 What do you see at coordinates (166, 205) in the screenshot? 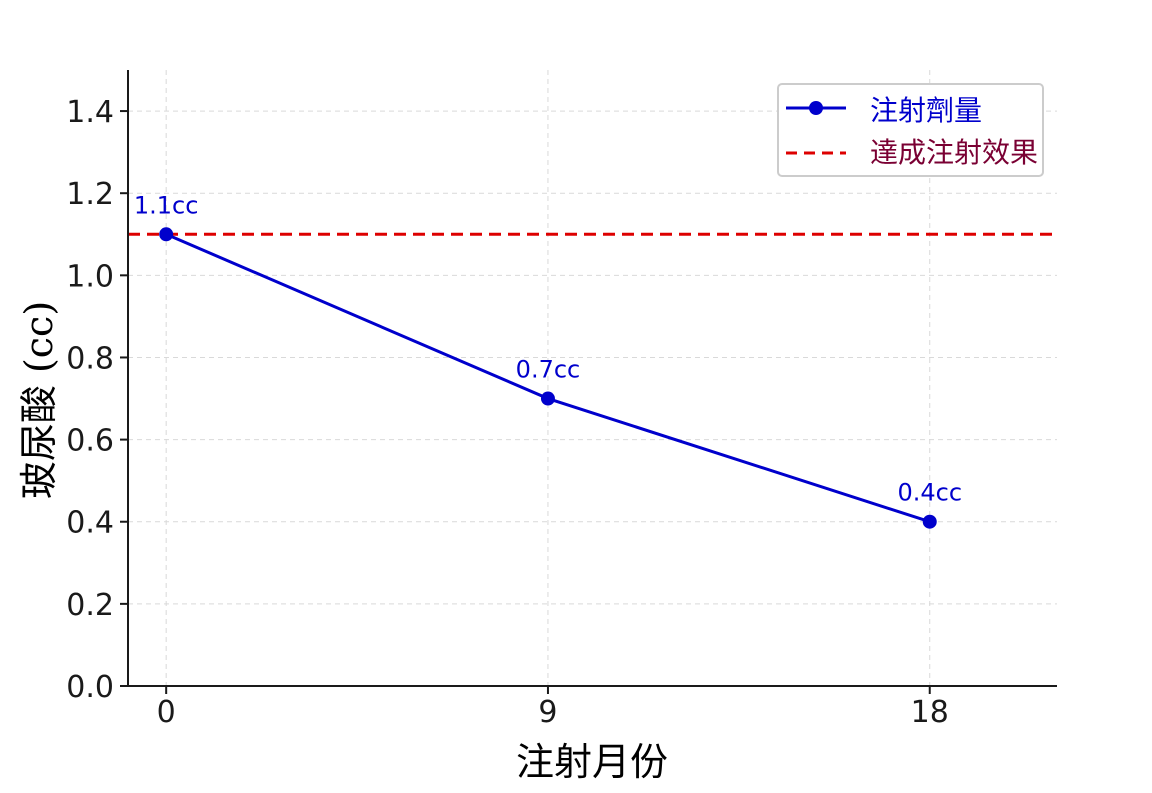
I see `data-label: 1.1cc` at bounding box center [166, 205].